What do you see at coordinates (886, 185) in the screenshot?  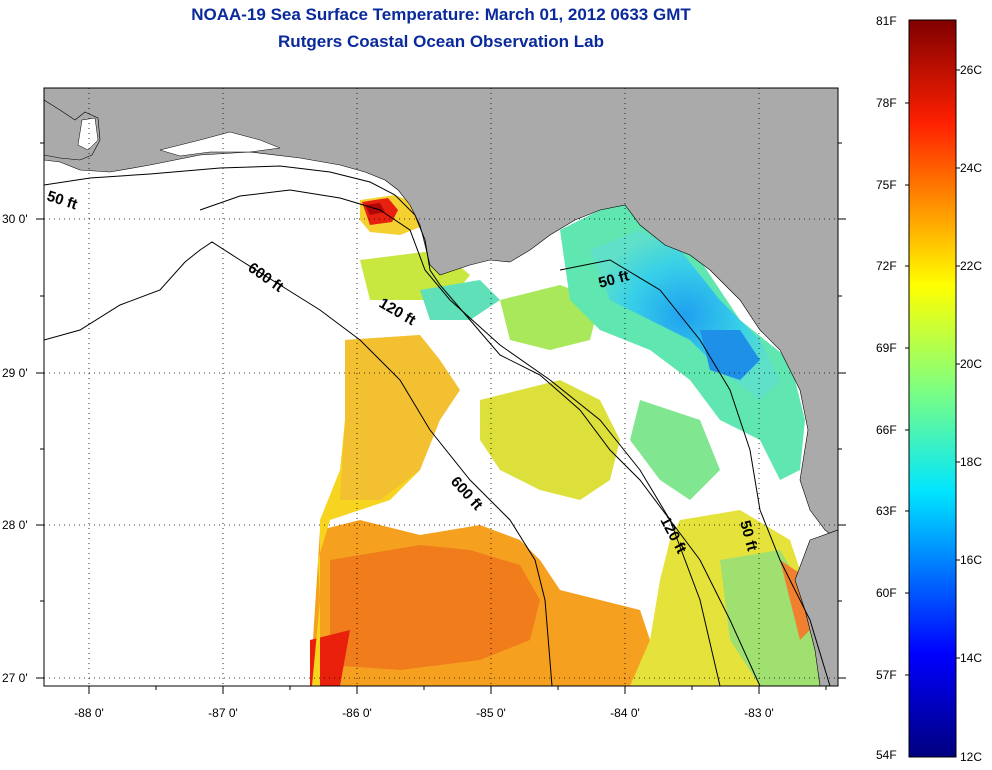 I see `colorbar-label-f: 75F` at bounding box center [886, 185].